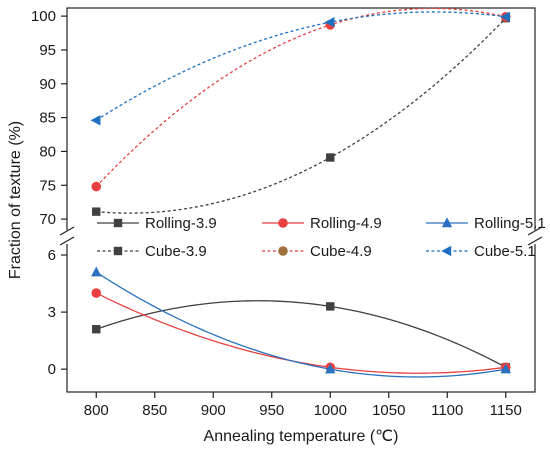  Describe the element at coordinates (47, 118) in the screenshot. I see `y-tick-label: 85` at that location.